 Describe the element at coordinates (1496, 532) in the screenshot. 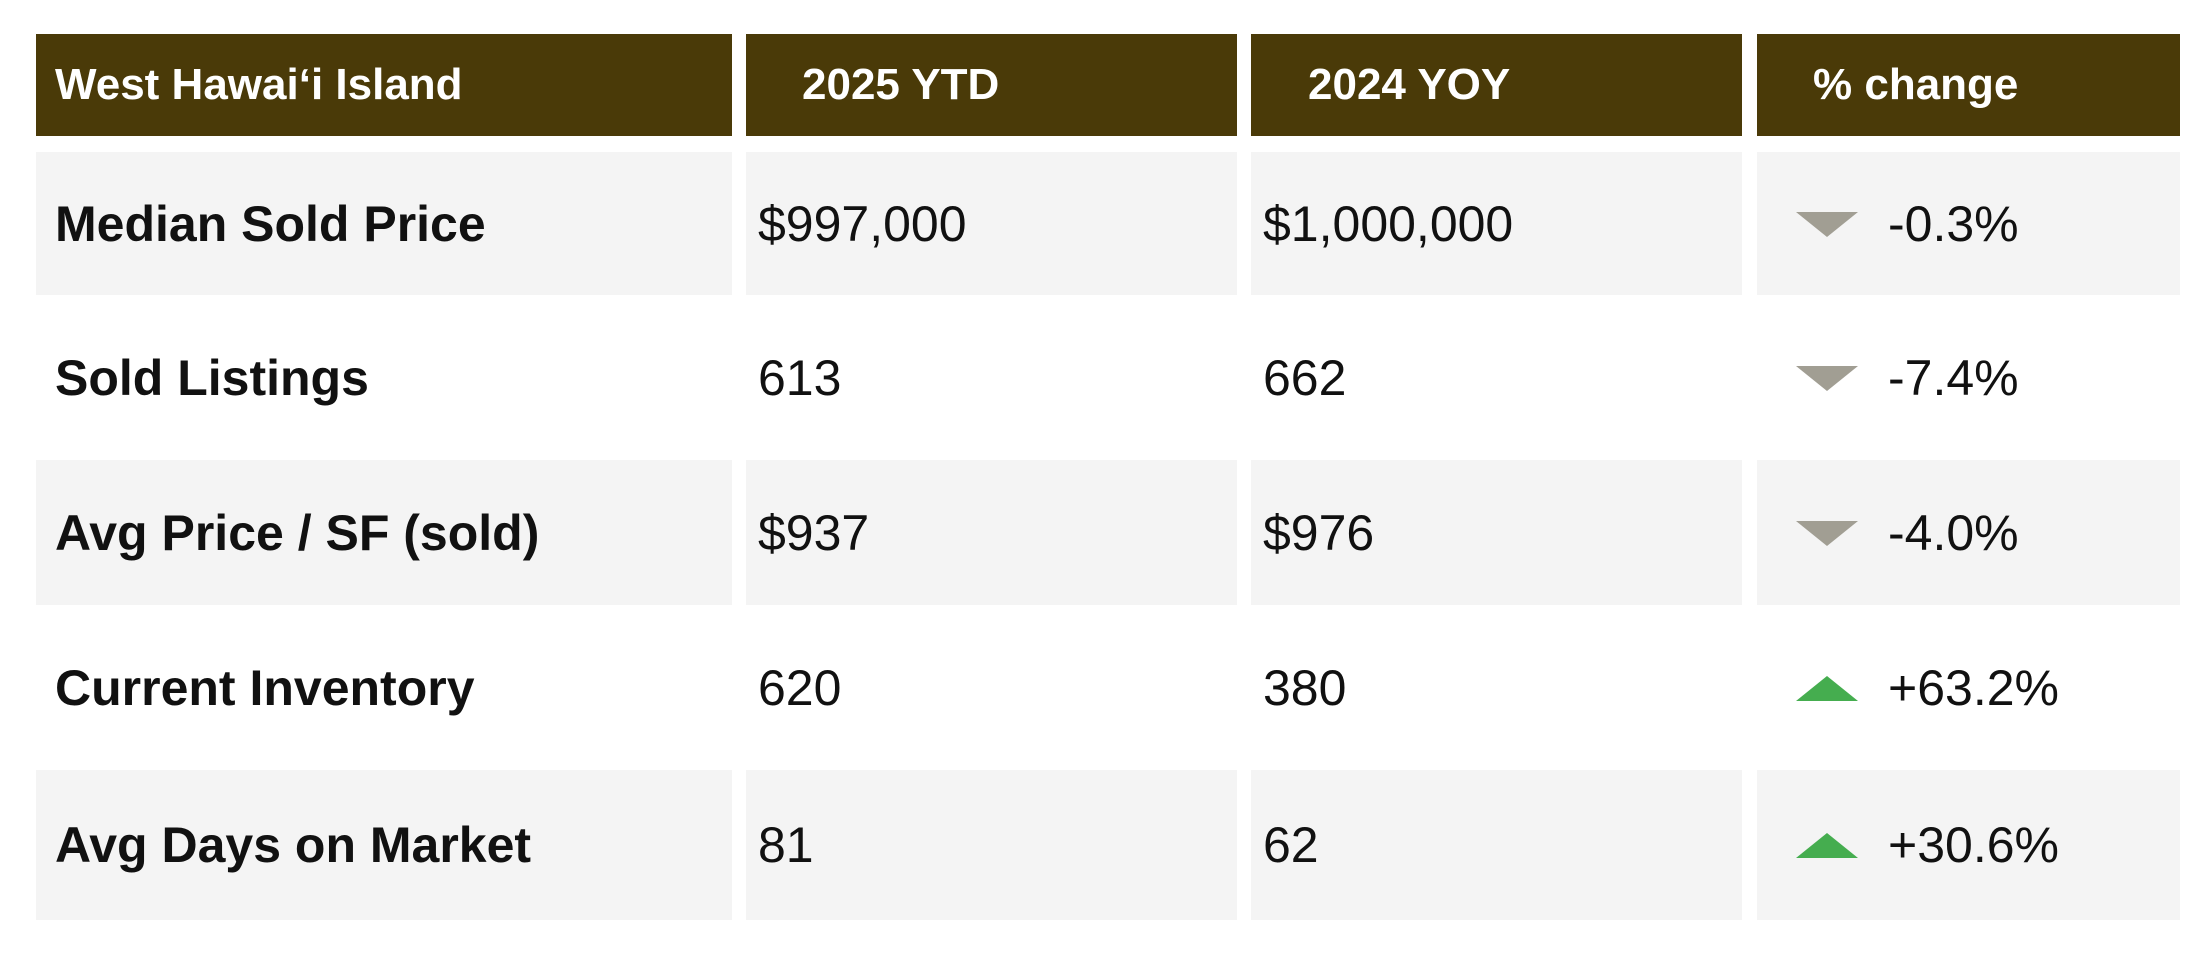

I see `cell: $976` at that location.